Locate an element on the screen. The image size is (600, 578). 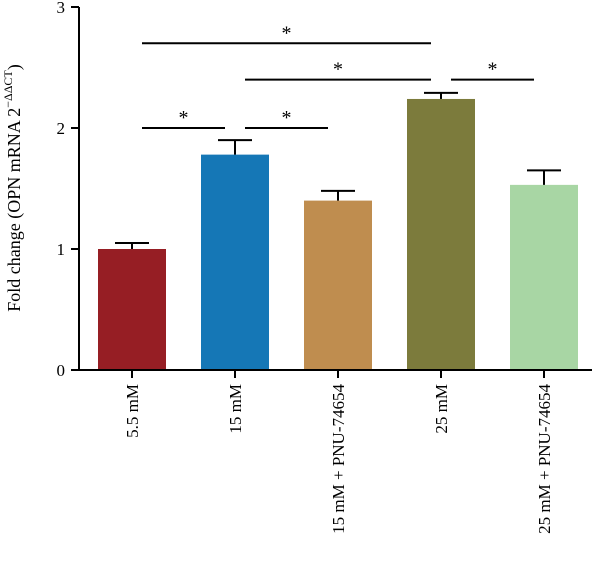
y-axis-label: Fold change (OPN mRNA 2−ΔΔCT) is located at coordinates (13, 188).